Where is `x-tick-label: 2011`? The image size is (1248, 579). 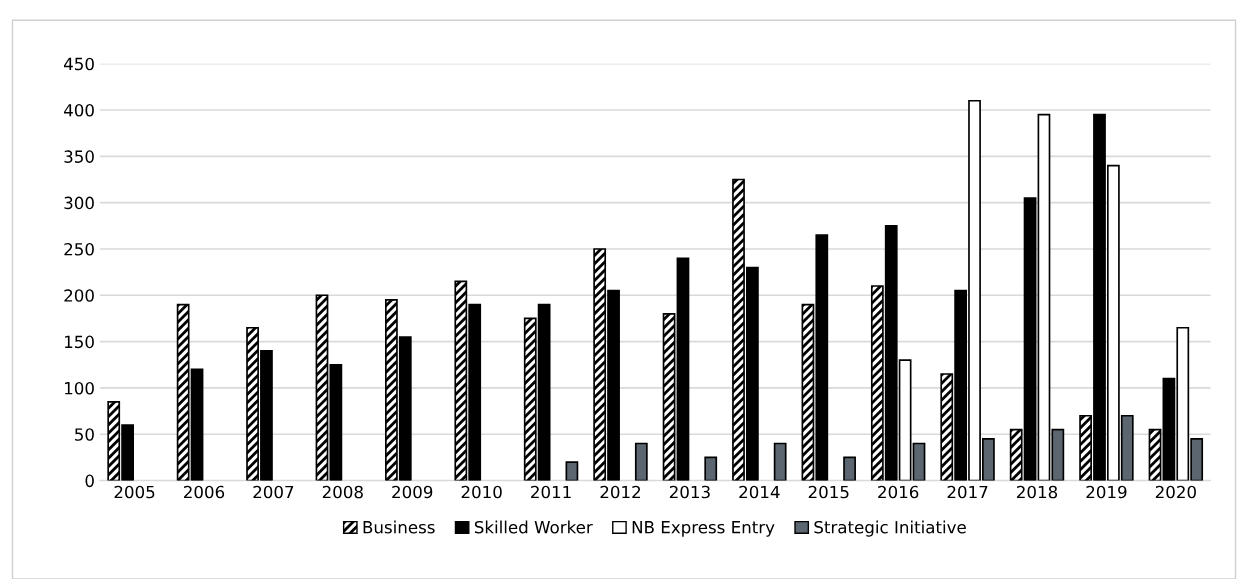 x-tick-label: 2011 is located at coordinates (551, 492).